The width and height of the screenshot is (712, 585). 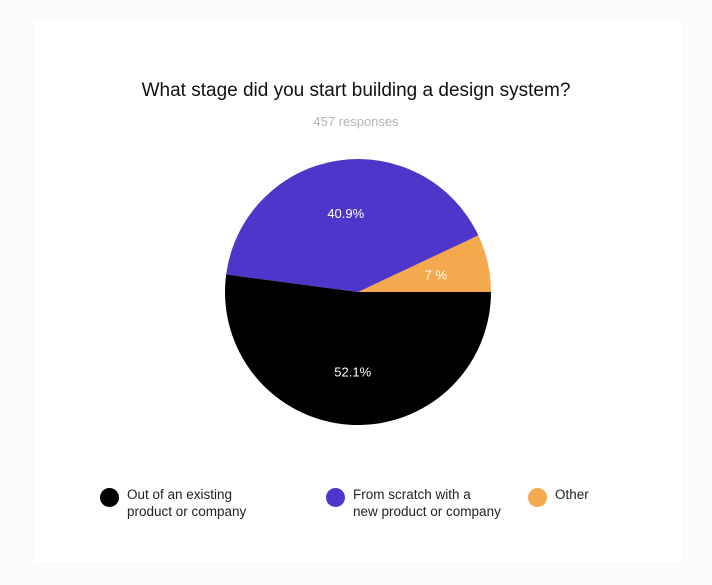 What do you see at coordinates (572, 494) in the screenshot?
I see `legend-label-other: Other` at bounding box center [572, 494].